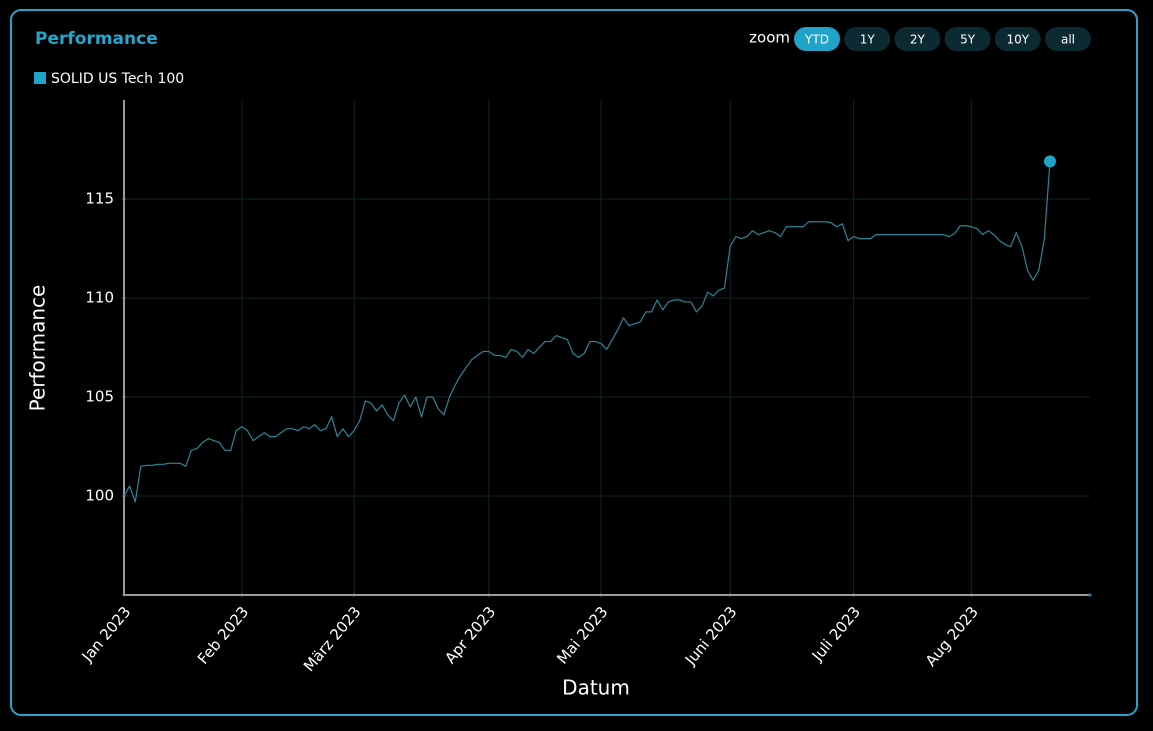 Image resolution: width=1153 pixels, height=731 pixels. Describe the element at coordinates (1050, 161) in the screenshot. I see `last-point` at that location.